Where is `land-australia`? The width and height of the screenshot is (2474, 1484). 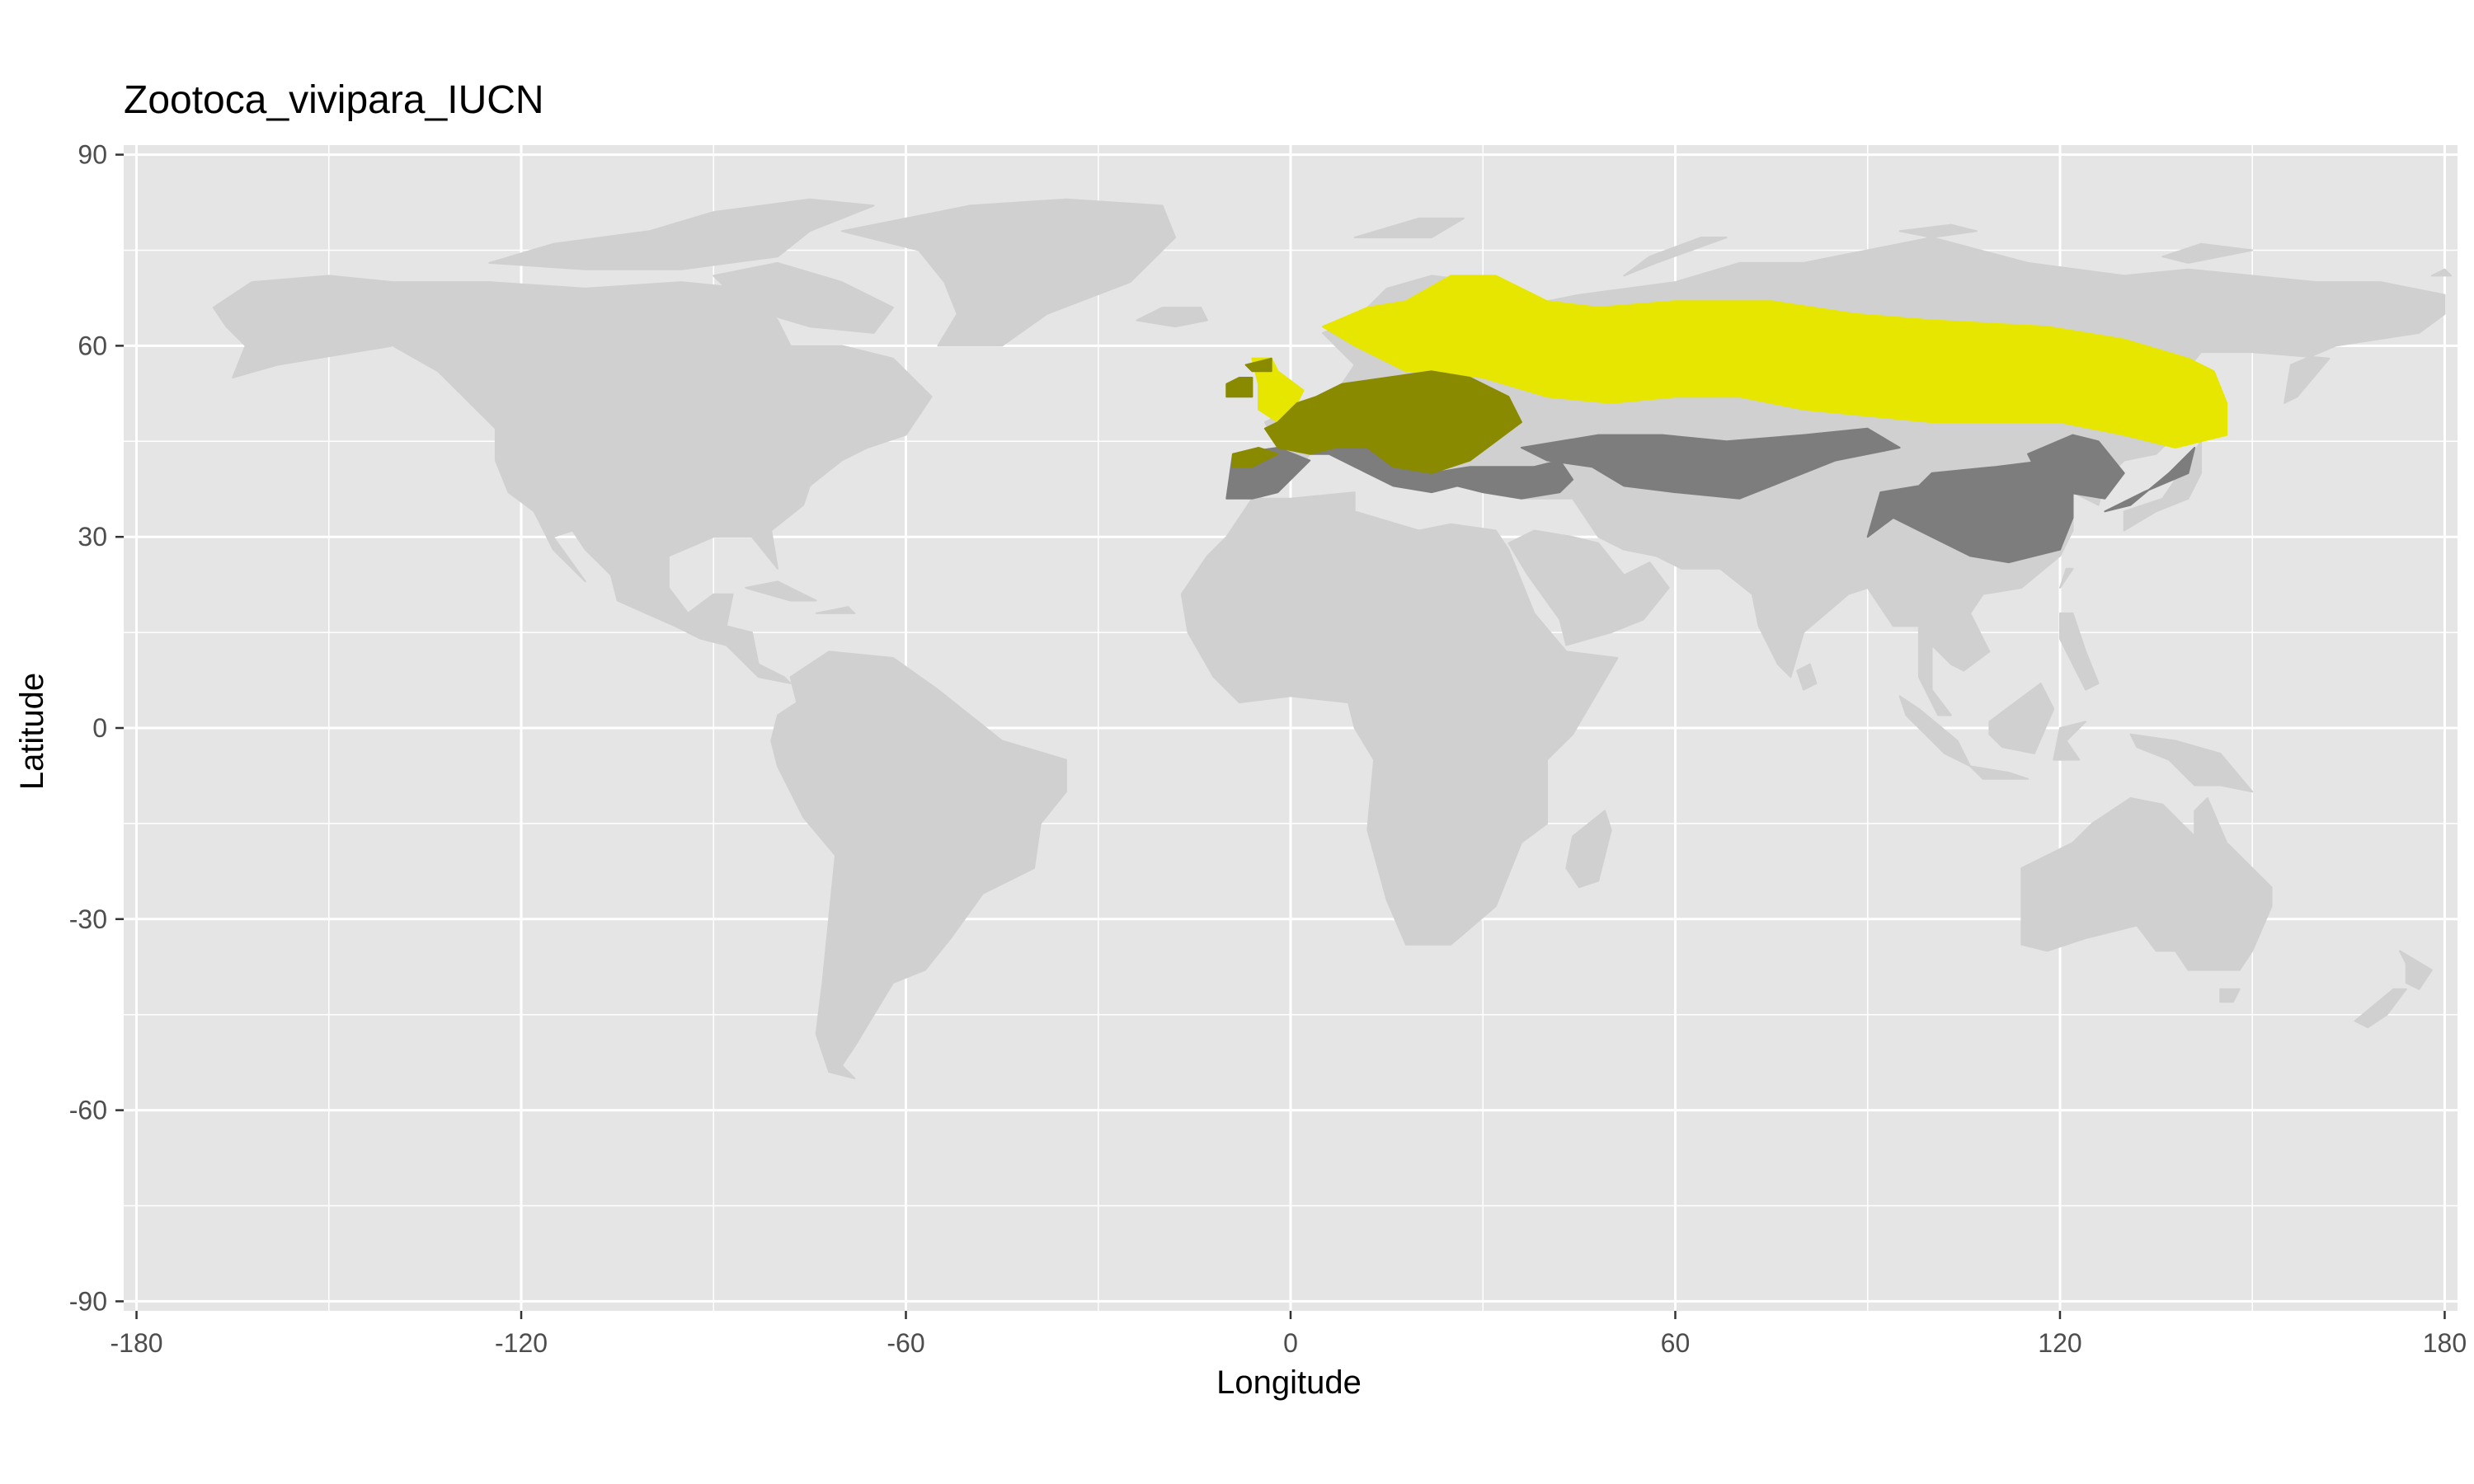
land-australia is located at coordinates (2146, 884).